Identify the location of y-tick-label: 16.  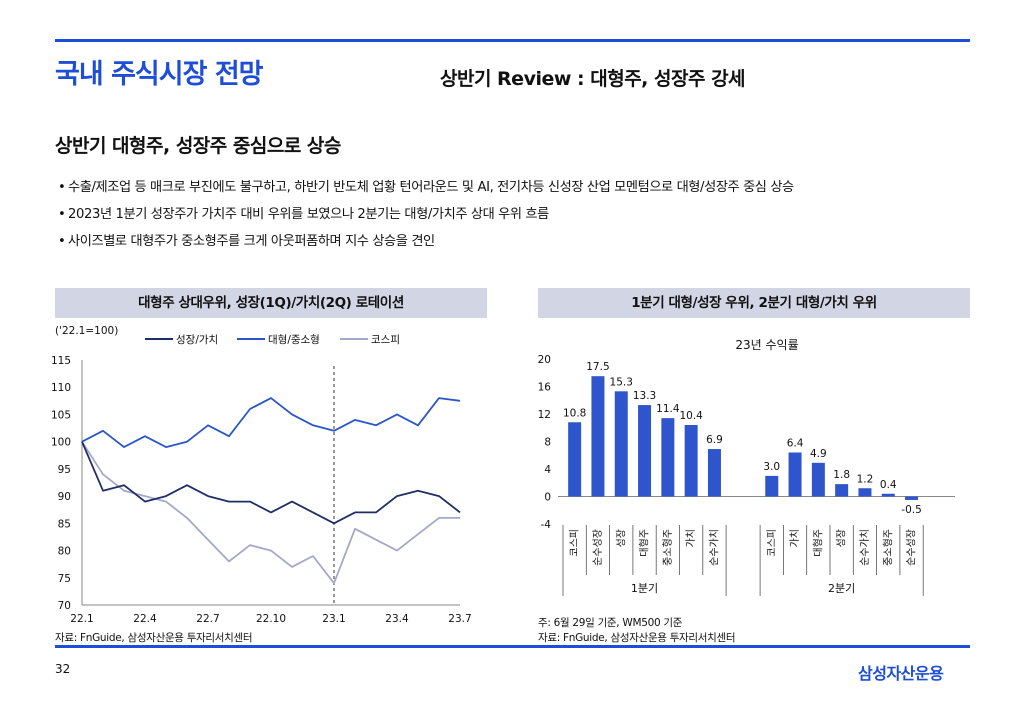
(545, 388).